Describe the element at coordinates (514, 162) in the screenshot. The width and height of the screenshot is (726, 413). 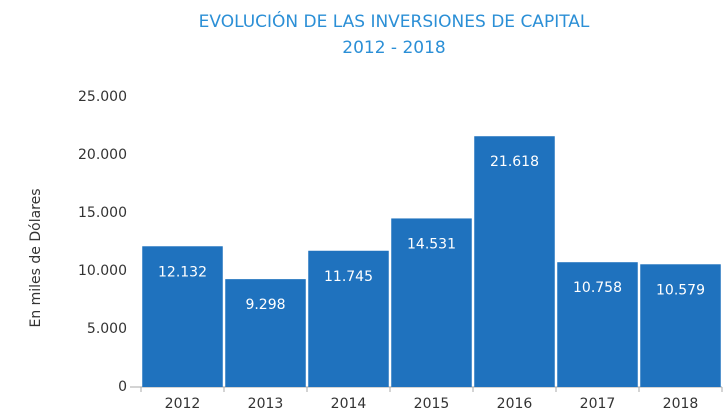
I see `value-label: 21.618` at that location.